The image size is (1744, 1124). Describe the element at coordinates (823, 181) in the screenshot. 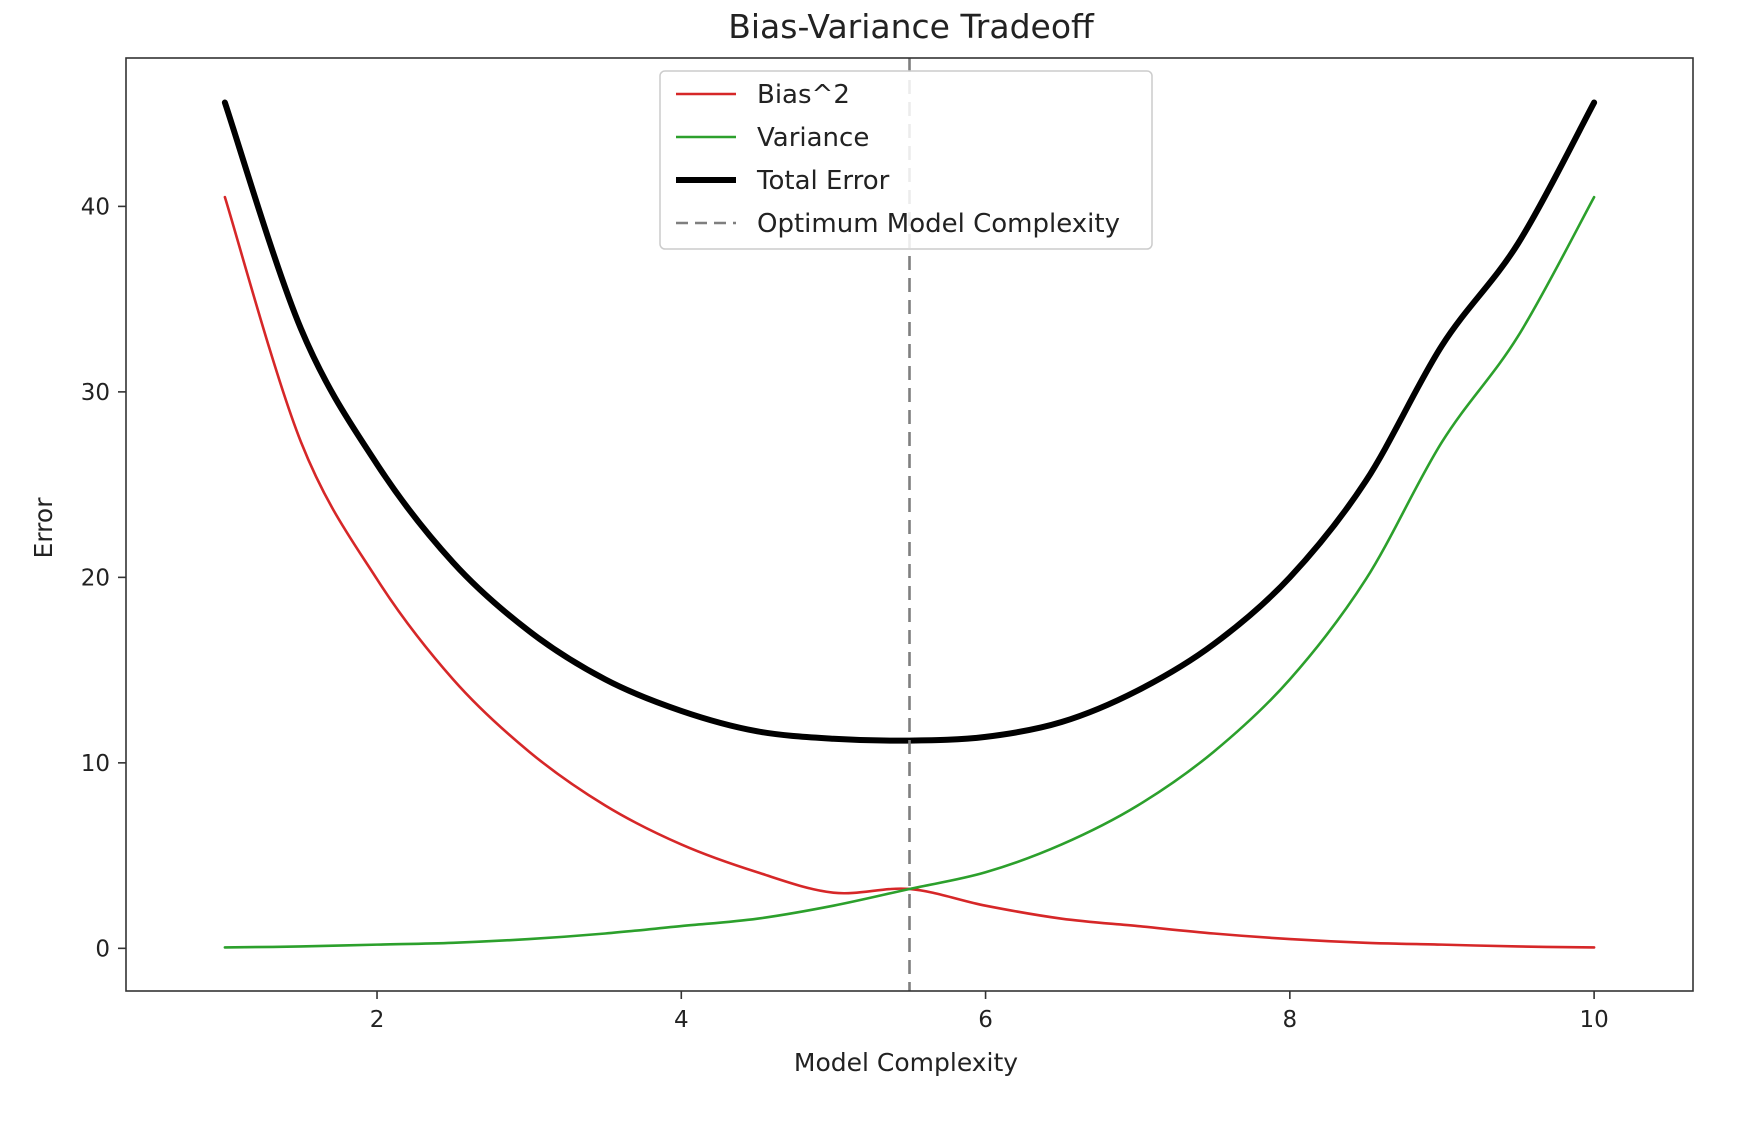

I see `legend-label-total-error: Total Error` at that location.